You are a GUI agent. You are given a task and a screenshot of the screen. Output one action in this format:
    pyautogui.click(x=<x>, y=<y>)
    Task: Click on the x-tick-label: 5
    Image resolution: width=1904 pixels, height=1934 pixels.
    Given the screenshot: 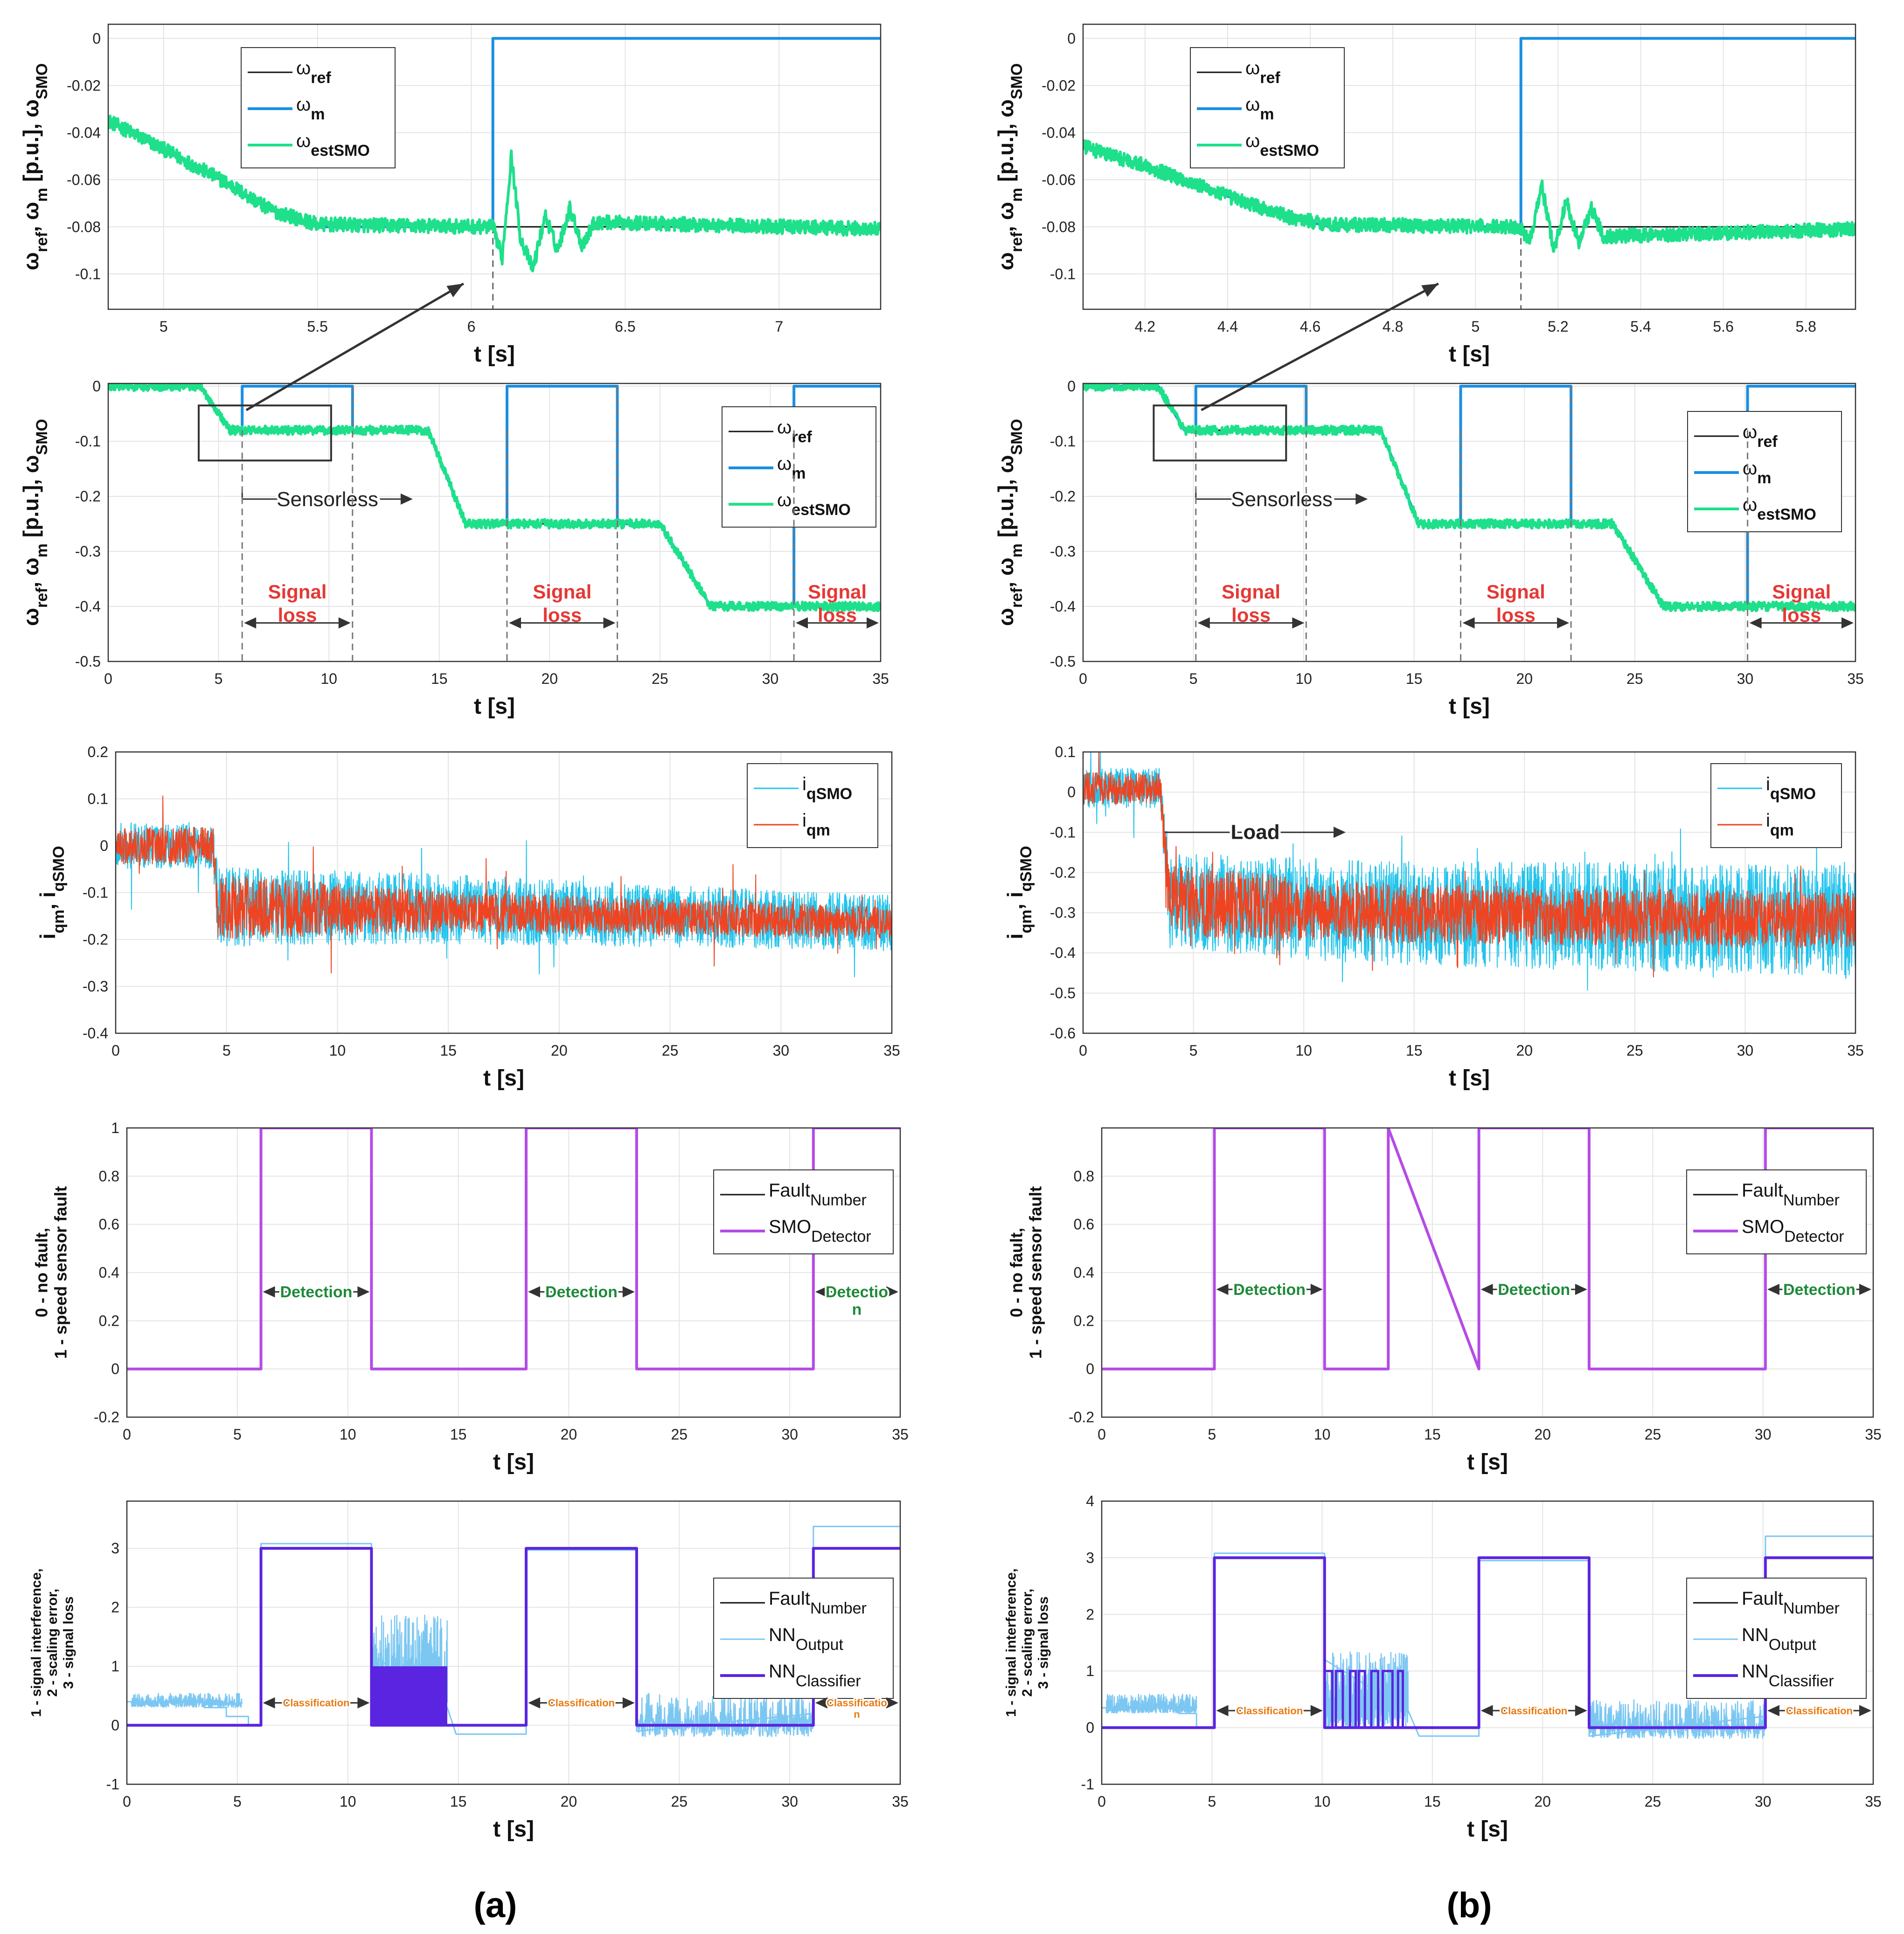 What is the action you would take?
    pyautogui.click(x=1212, y=1434)
    